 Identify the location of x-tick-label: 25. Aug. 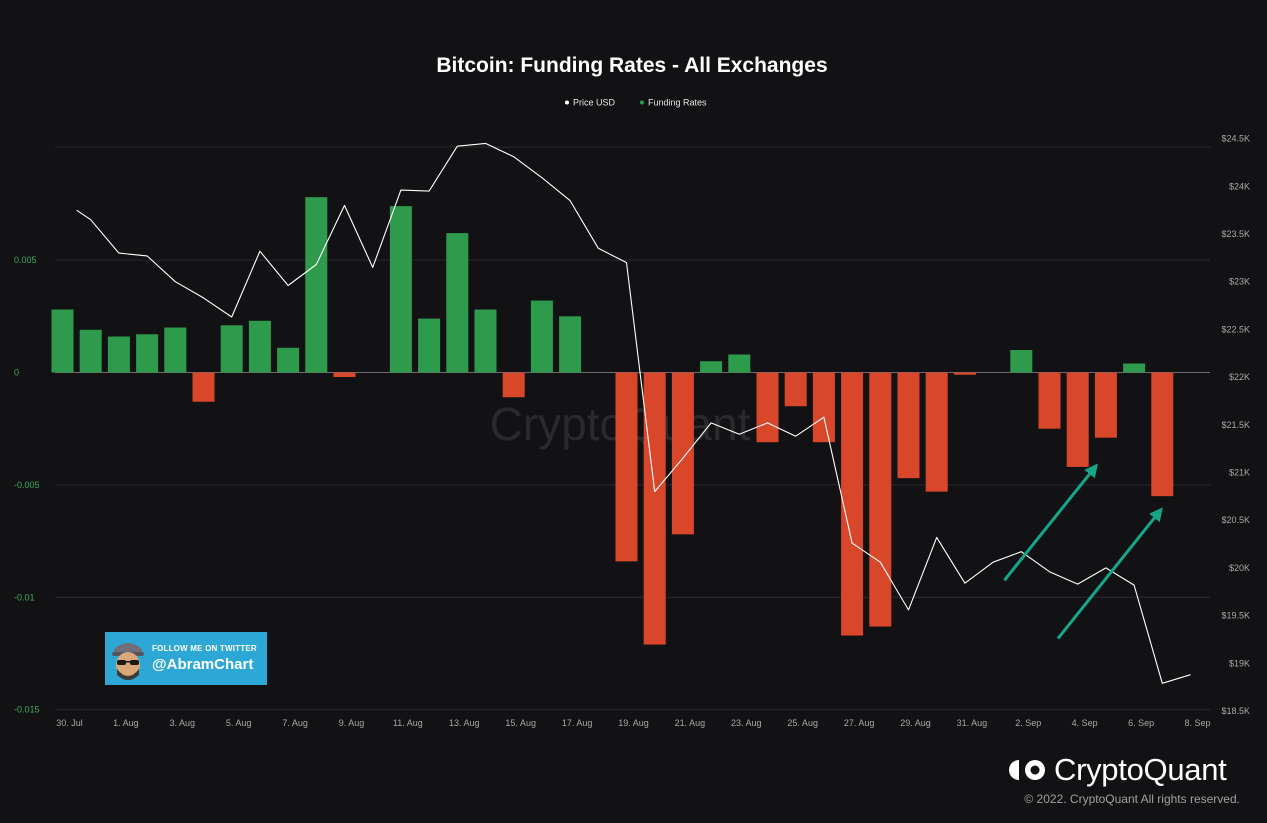
(802, 723).